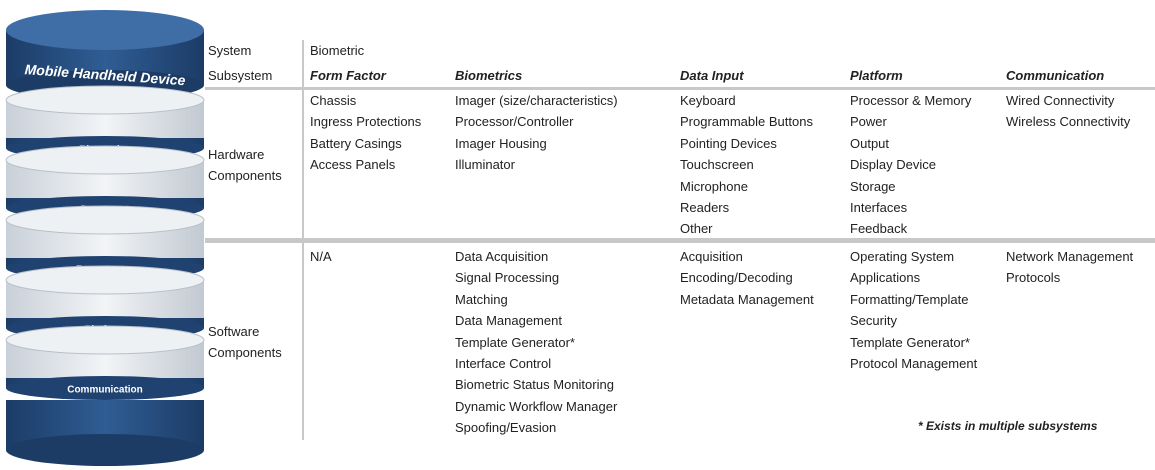 This screenshot has width=1155, height=470. I want to click on software-item: Dynamic Workflow Manager, so click(536, 406).